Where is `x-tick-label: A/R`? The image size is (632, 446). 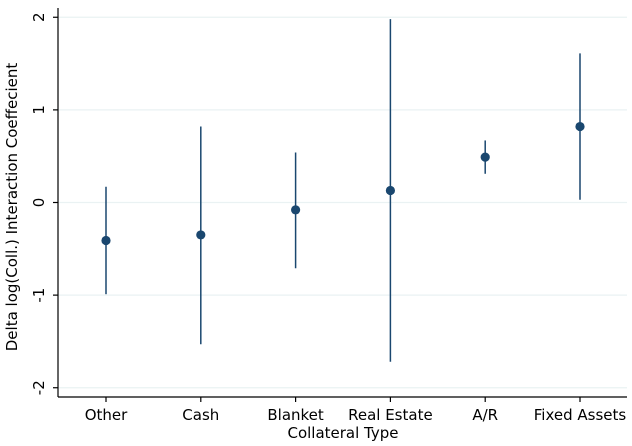
x-tick-label: A/R is located at coordinates (485, 415).